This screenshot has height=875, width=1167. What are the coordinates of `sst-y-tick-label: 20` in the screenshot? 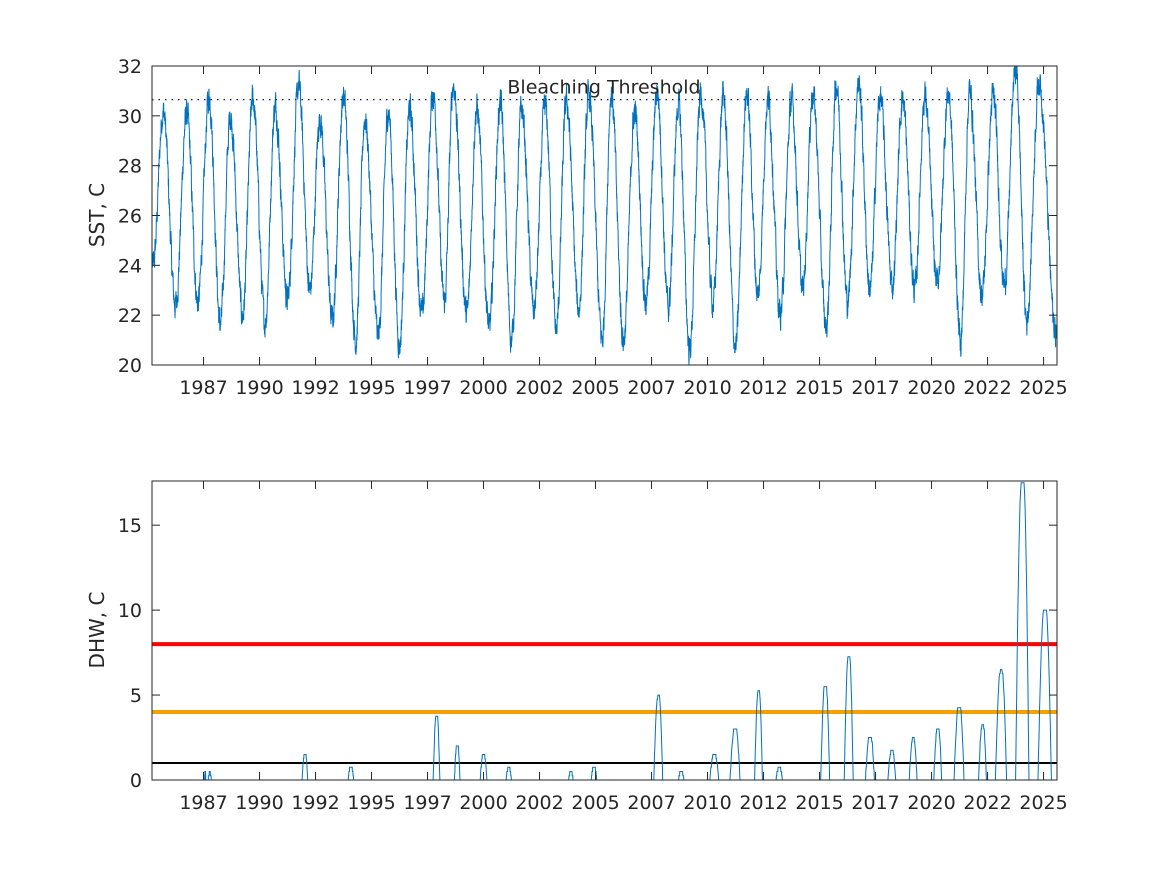 It's located at (130, 366).